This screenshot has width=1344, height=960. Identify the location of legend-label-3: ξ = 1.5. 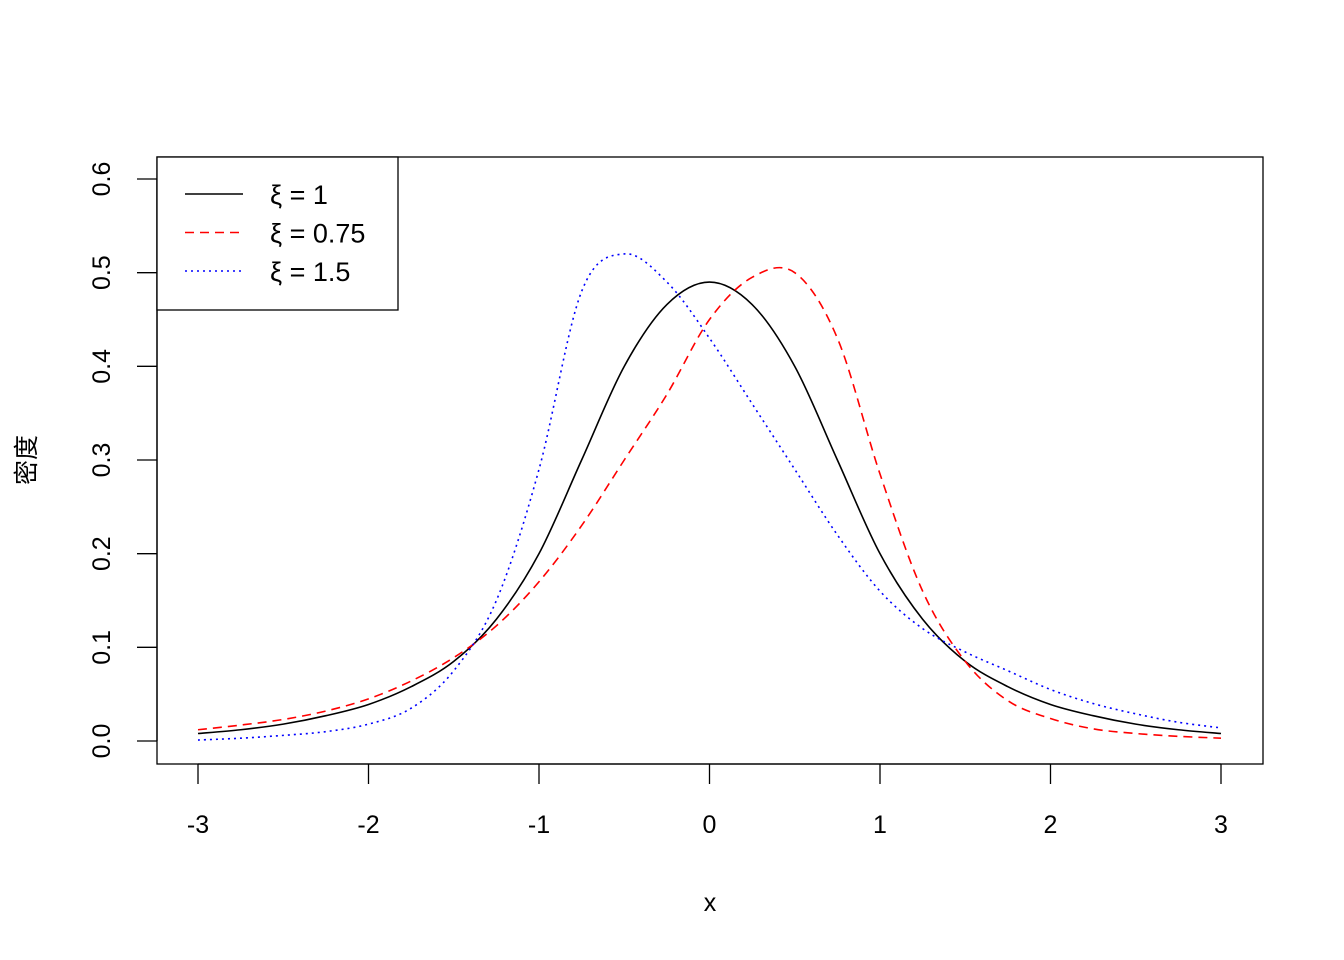
(310, 272).